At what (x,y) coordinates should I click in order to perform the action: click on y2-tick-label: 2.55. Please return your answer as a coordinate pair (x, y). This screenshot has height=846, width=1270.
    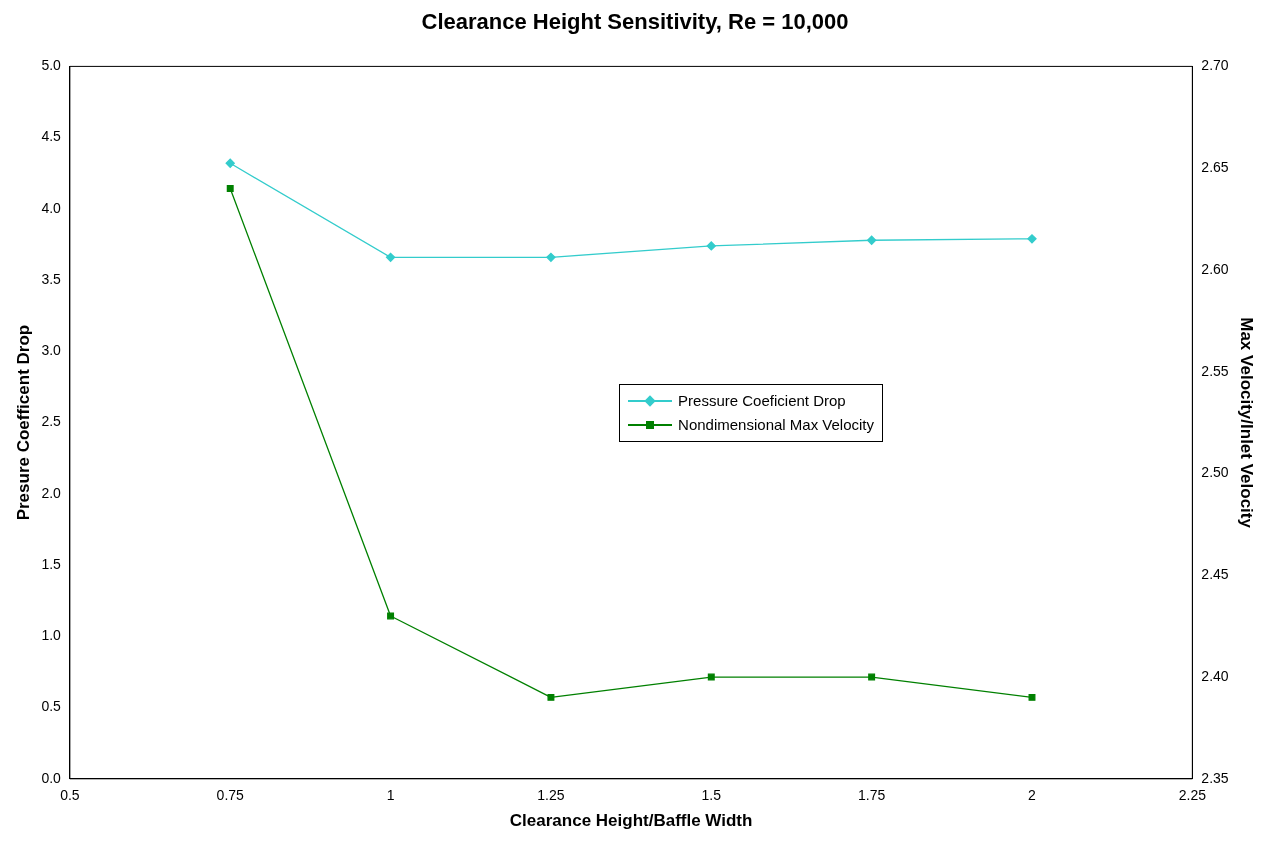
    Looking at the image, I should click on (1215, 370).